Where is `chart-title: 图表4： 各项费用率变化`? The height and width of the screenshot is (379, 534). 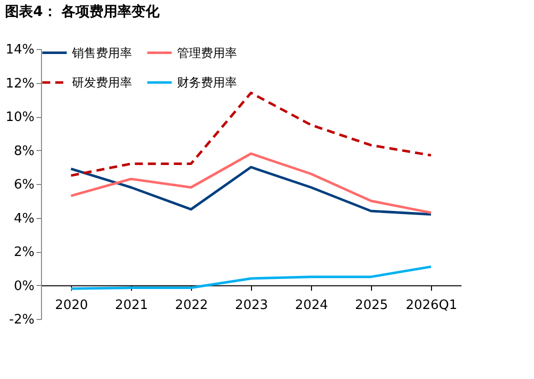
chart-title: 图表4： 各项费用率变化 is located at coordinates (83, 11).